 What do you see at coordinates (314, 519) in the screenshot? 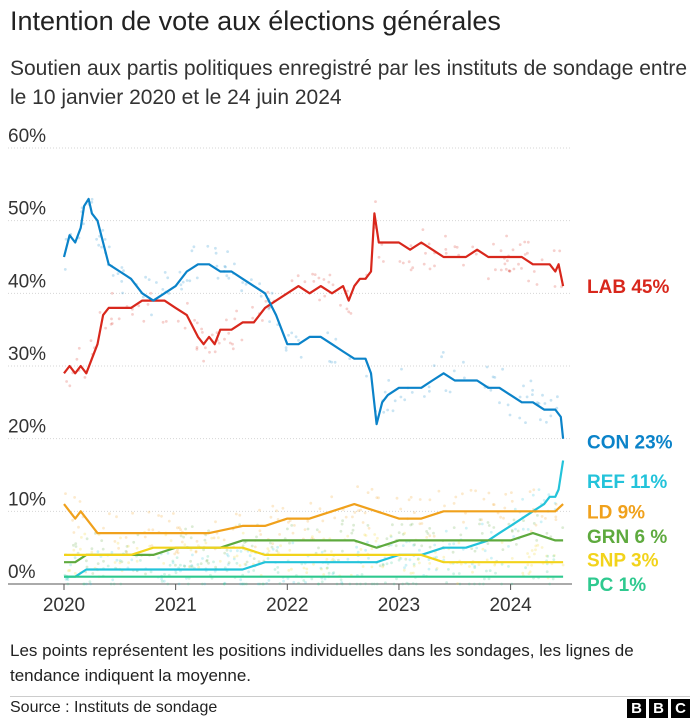
I see `trend-line-ref` at bounding box center [314, 519].